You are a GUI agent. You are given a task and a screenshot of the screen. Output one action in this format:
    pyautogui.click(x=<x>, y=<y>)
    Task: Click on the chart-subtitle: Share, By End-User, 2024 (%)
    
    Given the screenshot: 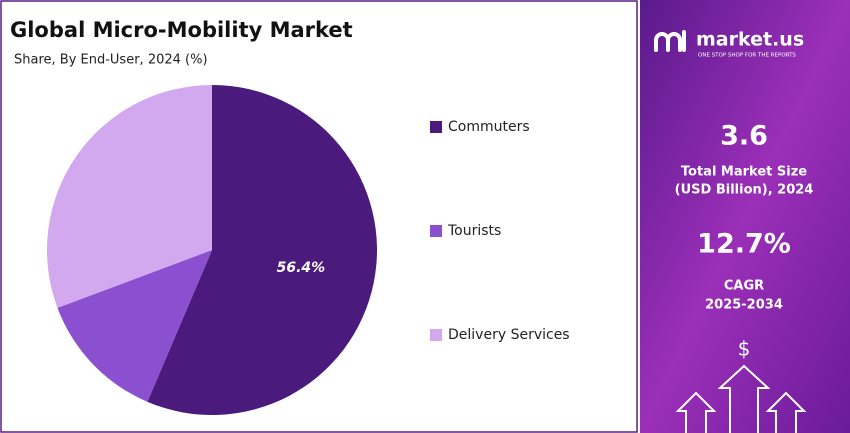 What is the action you would take?
    pyautogui.click(x=111, y=60)
    